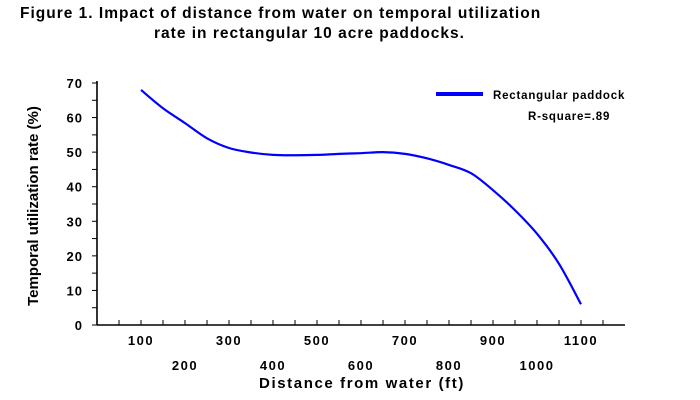 The width and height of the screenshot is (700, 400). What do you see at coordinates (559, 96) in the screenshot?
I see `legend-label: Rectangular paddock` at bounding box center [559, 96].